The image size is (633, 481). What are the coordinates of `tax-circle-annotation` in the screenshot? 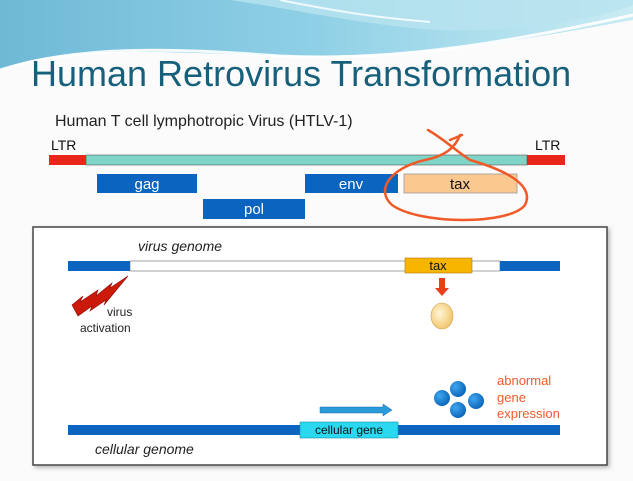 It's located at (456, 175).